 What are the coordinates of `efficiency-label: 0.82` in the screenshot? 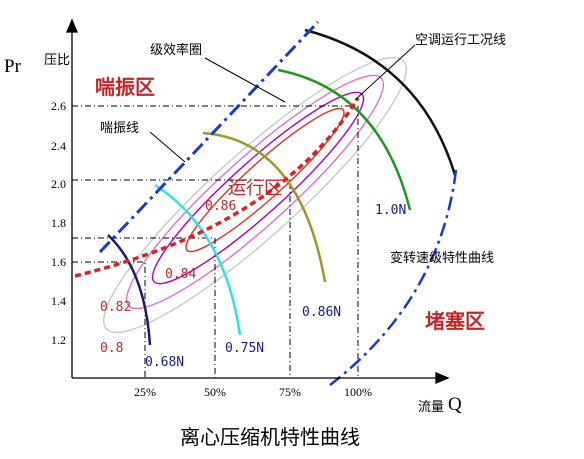 It's located at (115, 307).